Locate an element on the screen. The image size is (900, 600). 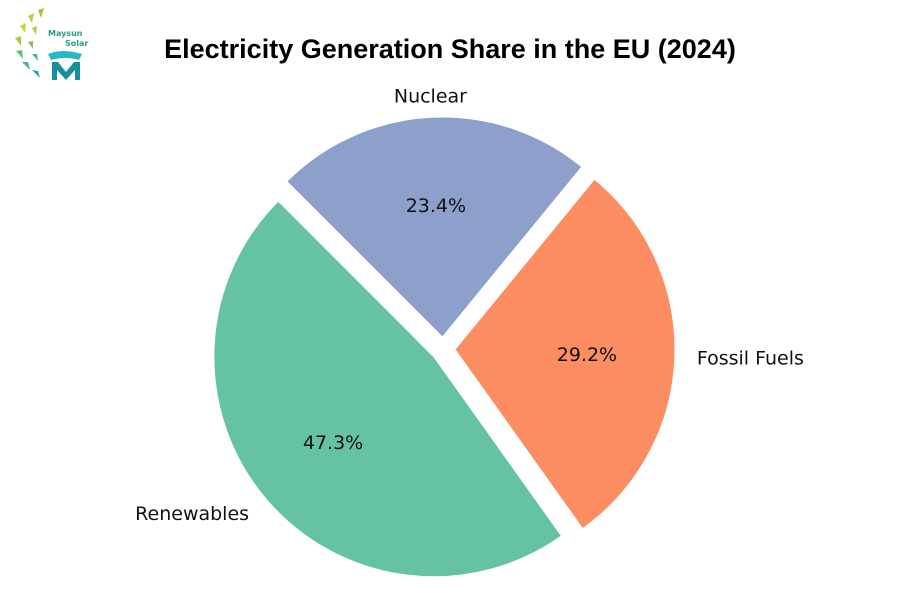
percentage-label: 29.2% is located at coordinates (587, 355).